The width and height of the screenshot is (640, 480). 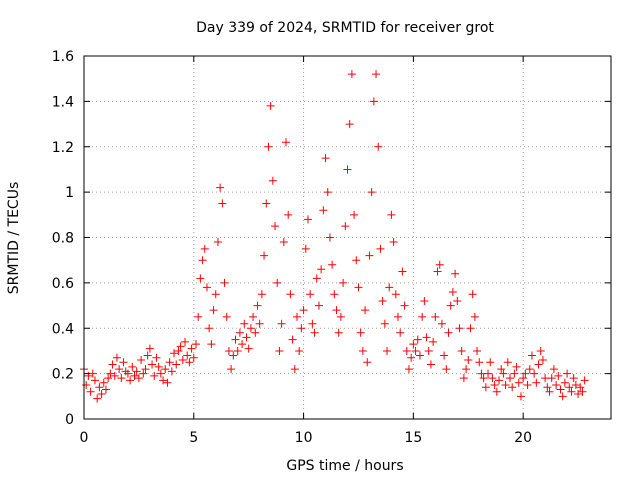 What do you see at coordinates (63, 375) in the screenshot?
I see `y-tick-label: 0.2` at bounding box center [63, 375].